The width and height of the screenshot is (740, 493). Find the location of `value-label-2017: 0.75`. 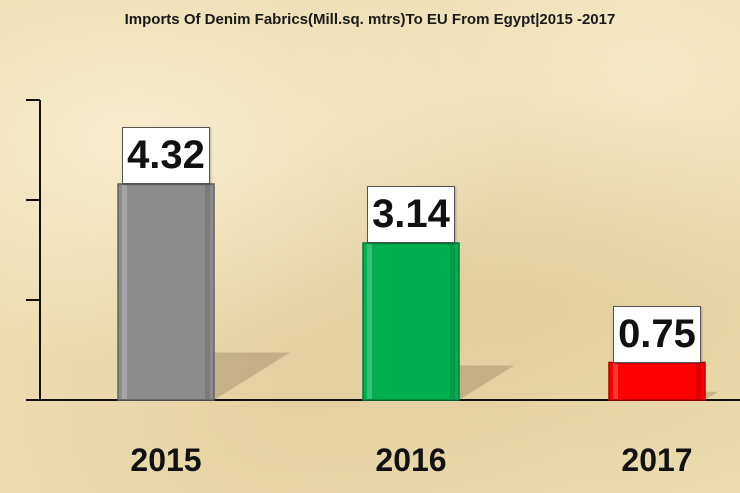

value-label-2017: 0.75 is located at coordinates (657, 334).